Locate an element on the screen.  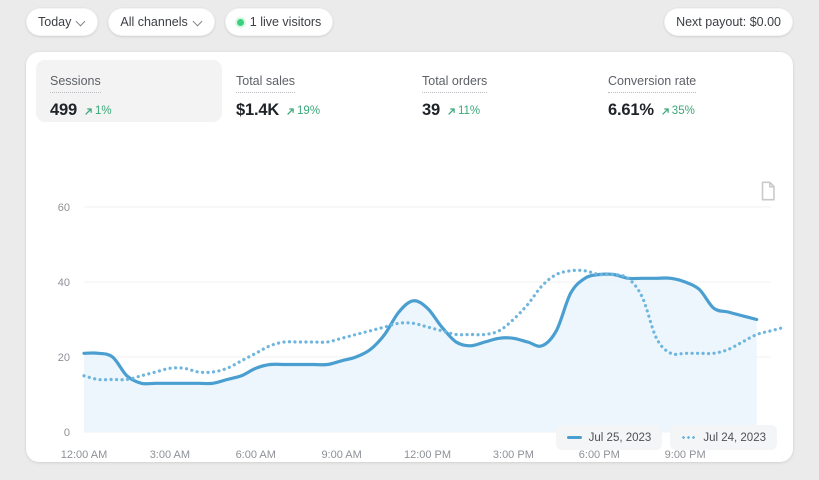
metric-delta: 1% is located at coordinates (98, 111).